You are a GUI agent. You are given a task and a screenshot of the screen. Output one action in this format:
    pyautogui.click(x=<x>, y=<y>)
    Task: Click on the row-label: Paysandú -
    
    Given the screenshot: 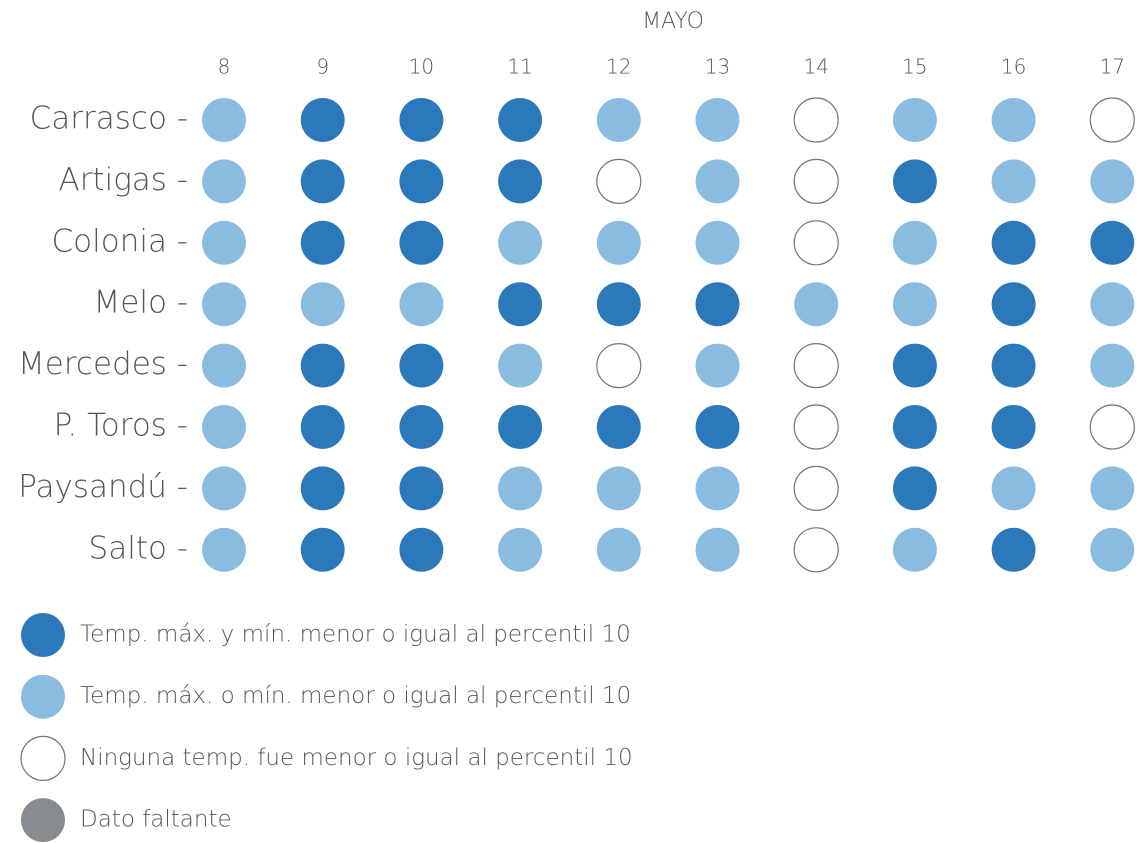 What is the action you would take?
    pyautogui.click(x=103, y=487)
    